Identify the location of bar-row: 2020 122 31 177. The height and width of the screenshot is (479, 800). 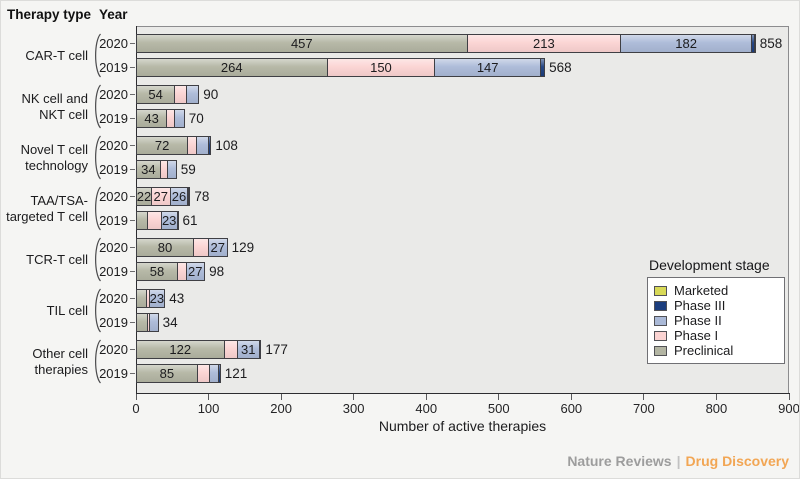
(144, 349).